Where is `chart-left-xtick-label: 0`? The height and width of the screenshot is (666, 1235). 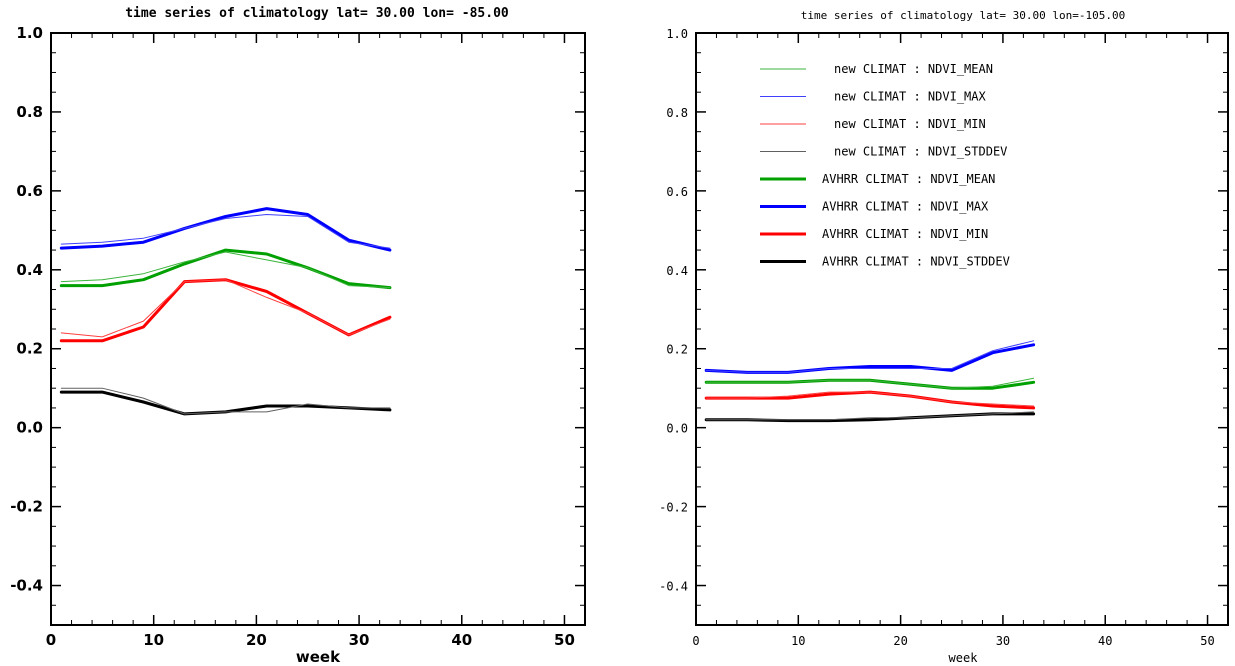
chart-left-xtick-label: 0 is located at coordinates (51, 640).